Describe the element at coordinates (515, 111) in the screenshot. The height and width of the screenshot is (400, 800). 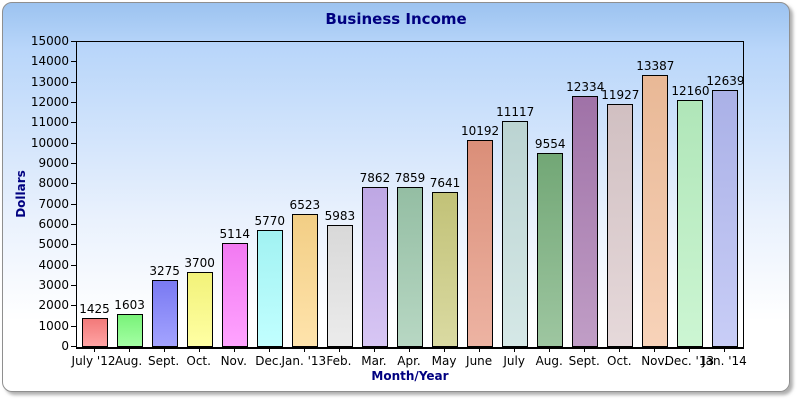
I see `bar-value-label: 11117` at that location.